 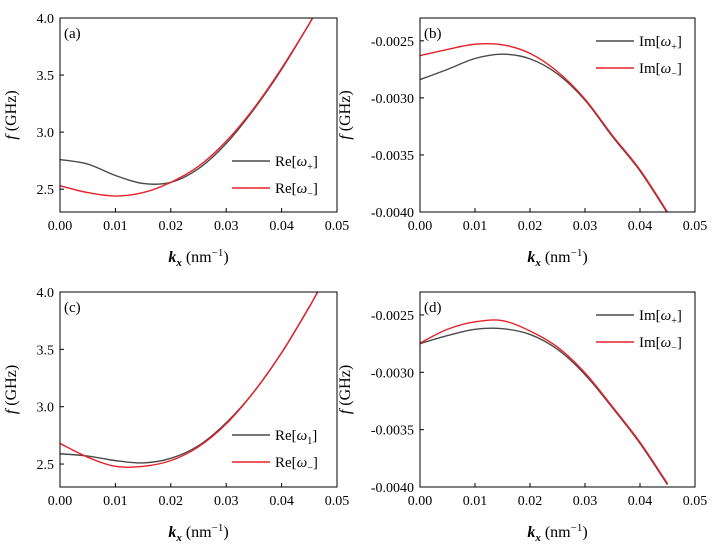 What do you see at coordinates (46, 408) in the screenshot?
I see `y-tick-label: 3.0` at bounding box center [46, 408].